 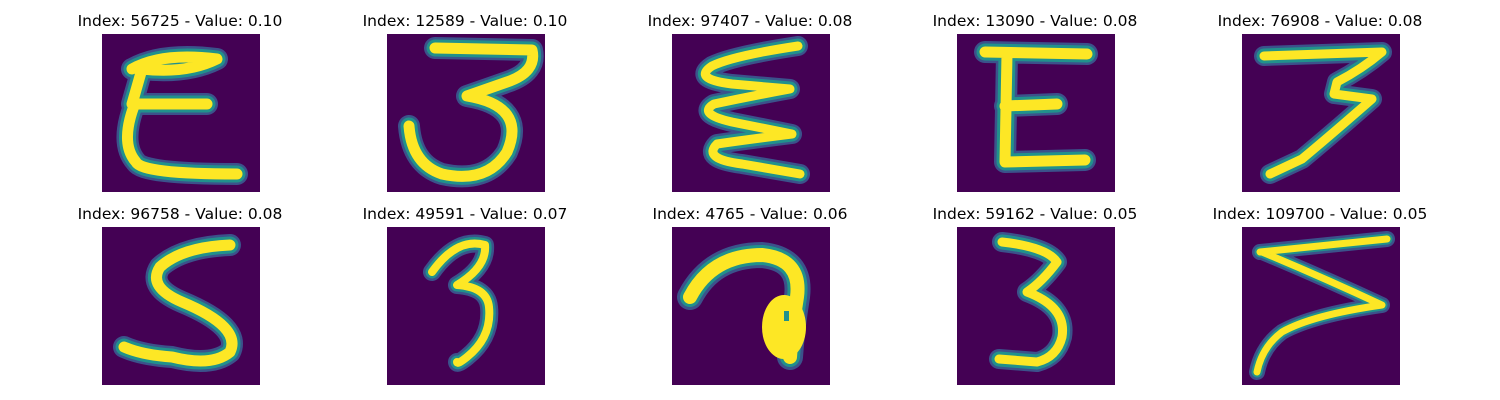 What do you see at coordinates (744, 306) in the screenshot?
I see `glyph-hook-blob` at bounding box center [744, 306].